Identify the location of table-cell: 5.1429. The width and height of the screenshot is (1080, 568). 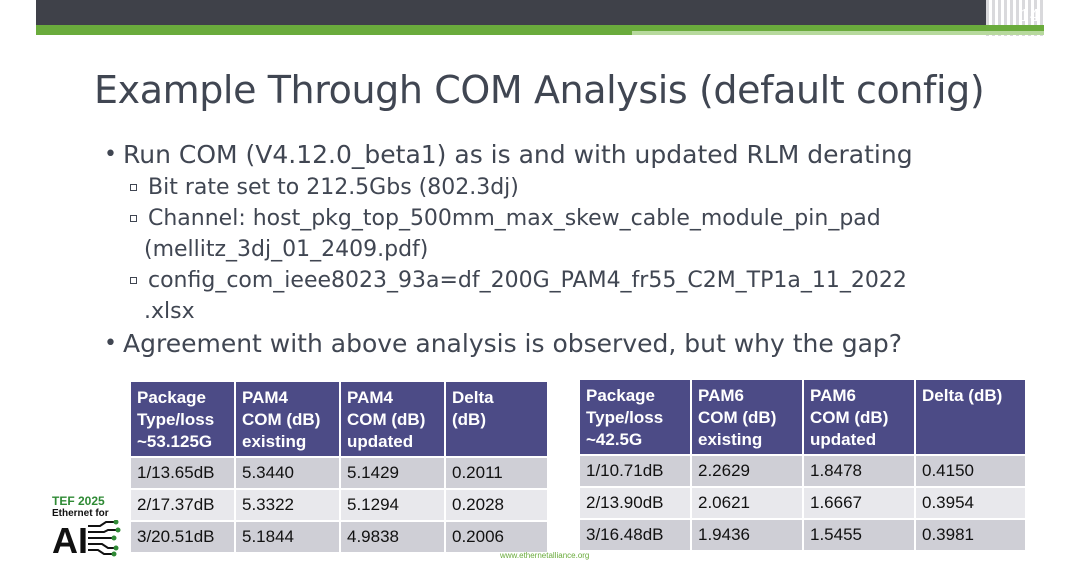
(392, 473).